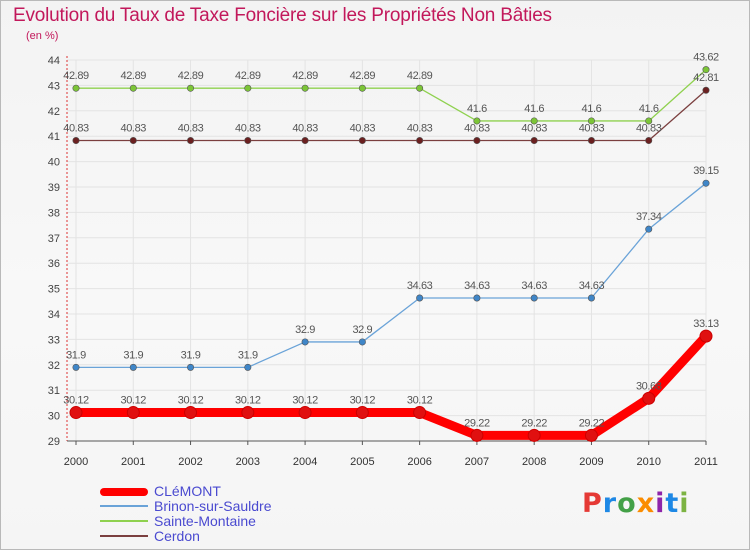  What do you see at coordinates (54, 290) in the screenshot?
I see `y-tick-label: 35` at bounding box center [54, 290].